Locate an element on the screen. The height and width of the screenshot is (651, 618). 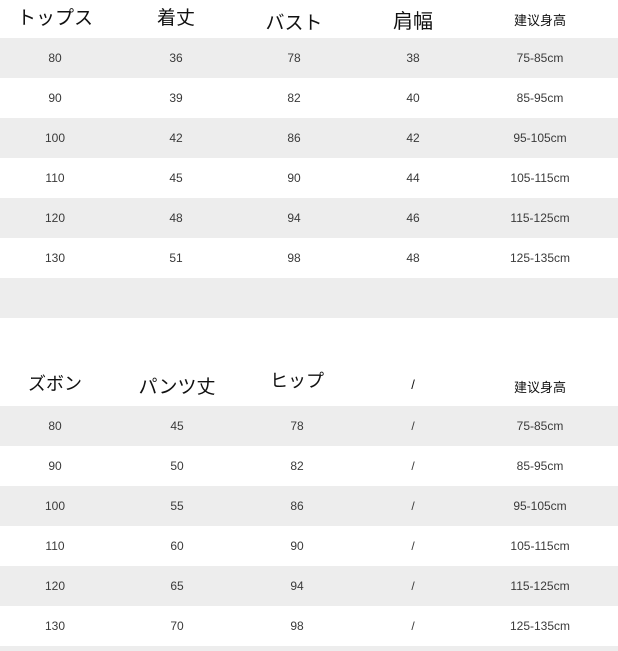
tops-table-row: 100 42 86 42 95-105cm is located at coordinates (309, 138).